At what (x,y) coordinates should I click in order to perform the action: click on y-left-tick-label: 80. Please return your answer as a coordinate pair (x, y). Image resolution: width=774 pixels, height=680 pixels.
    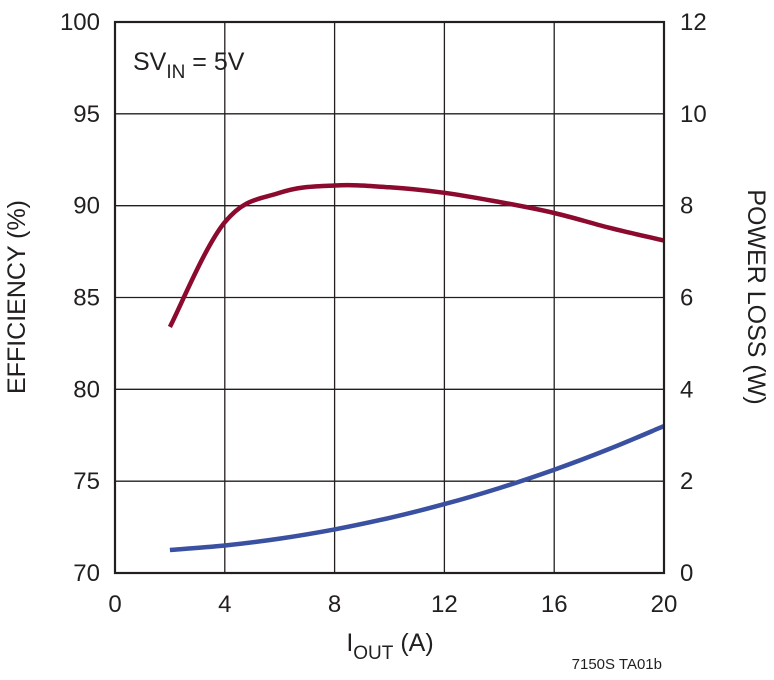
    Looking at the image, I should click on (86, 389).